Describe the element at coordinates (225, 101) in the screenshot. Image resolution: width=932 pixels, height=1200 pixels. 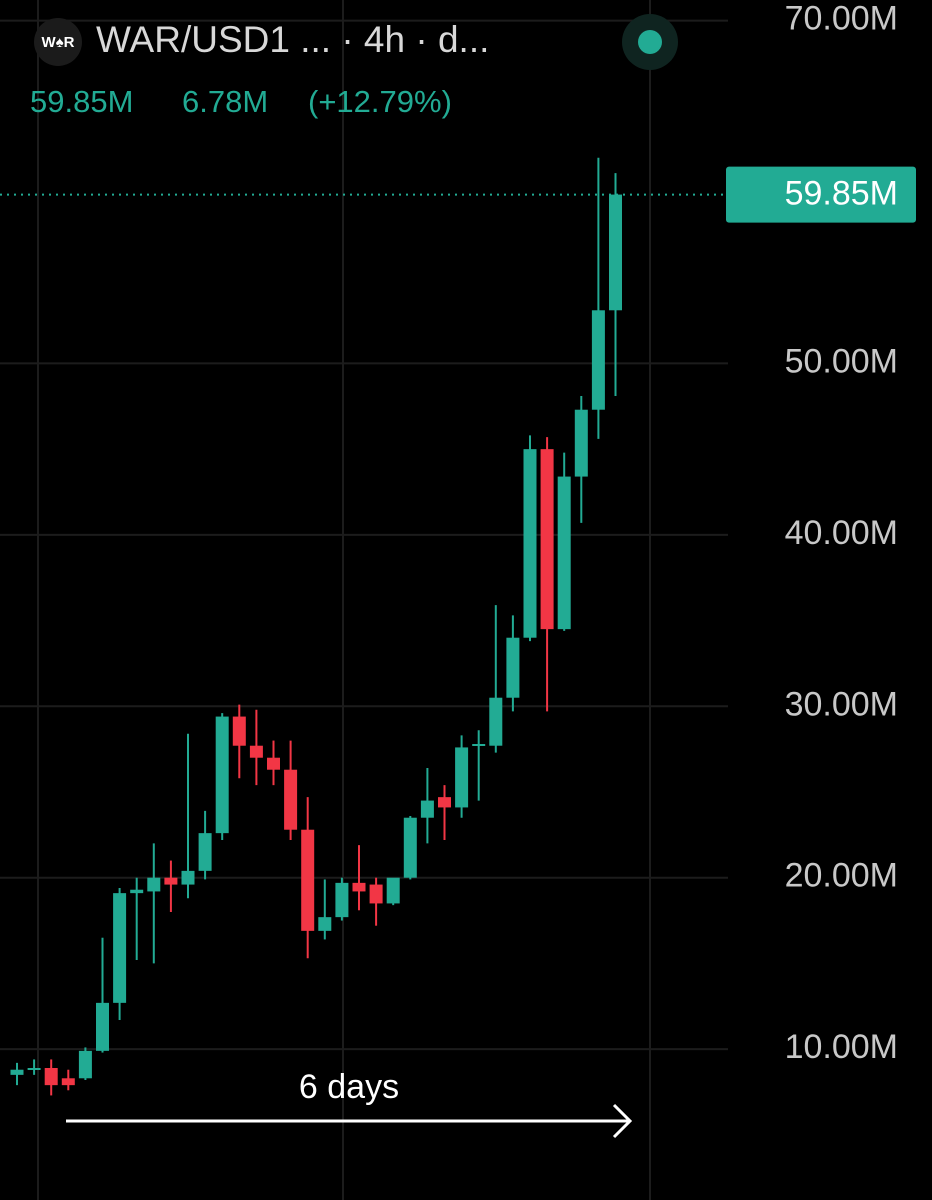
I see `change: 6.78M` at that location.